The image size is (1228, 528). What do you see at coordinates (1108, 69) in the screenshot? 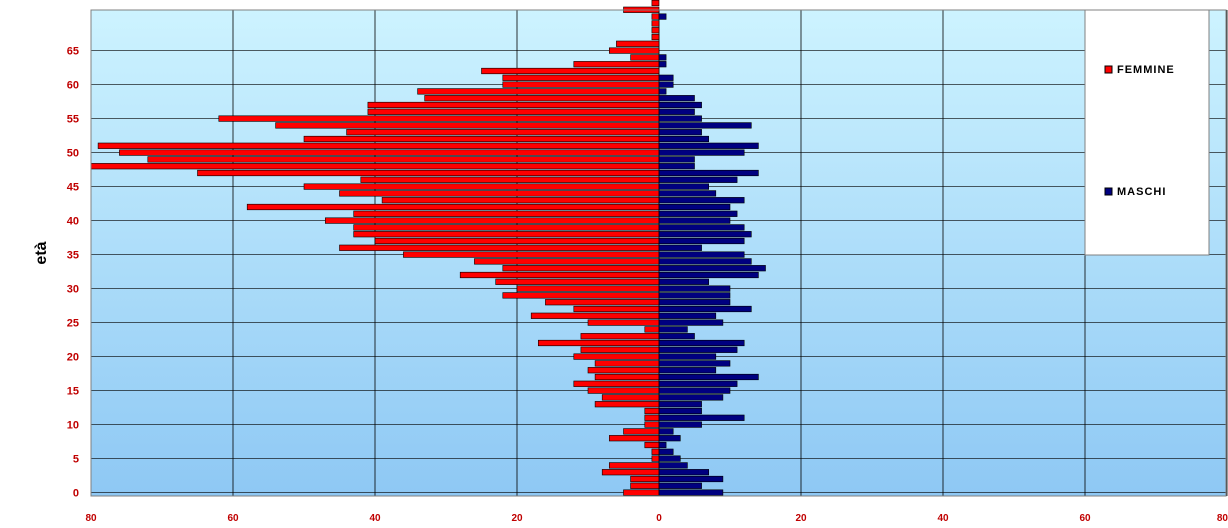
I see `legend-swatch-femmine` at bounding box center [1108, 69].